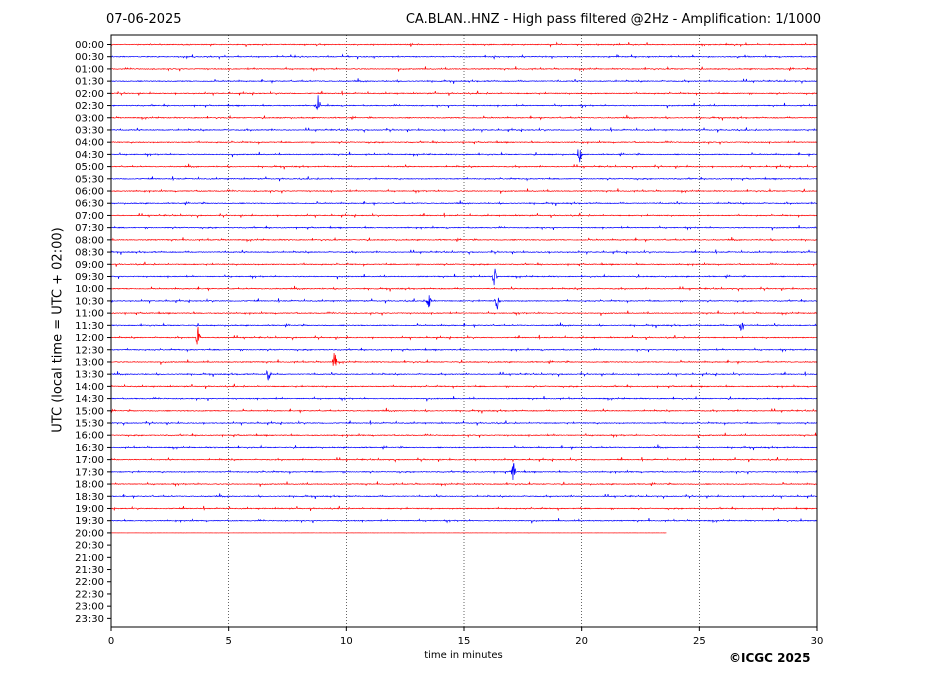  Describe the element at coordinates (89, 253) in the screenshot. I see `y-tick-label: 08:30` at that location.